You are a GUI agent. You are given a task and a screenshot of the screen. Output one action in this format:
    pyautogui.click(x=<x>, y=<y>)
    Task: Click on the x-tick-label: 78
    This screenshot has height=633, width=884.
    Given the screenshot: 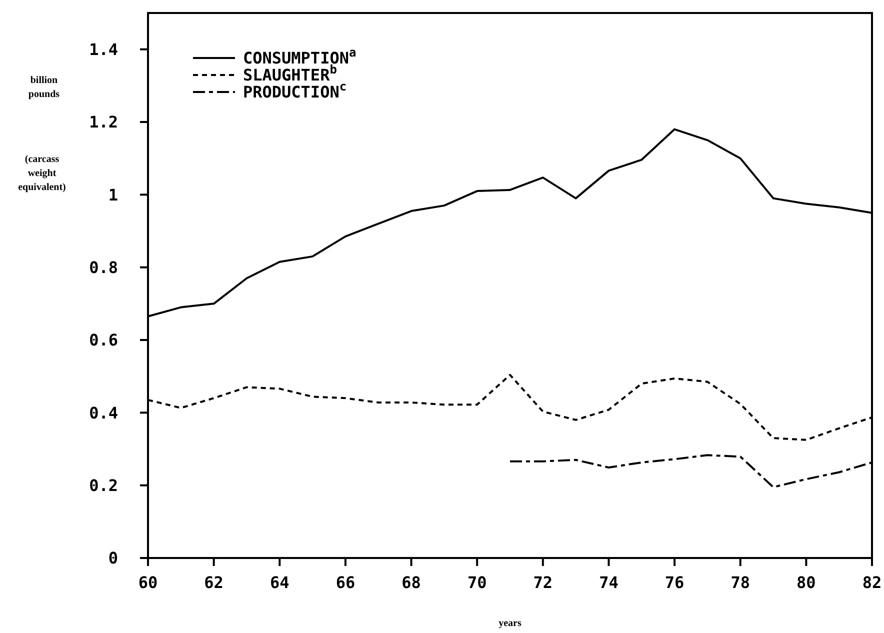 What is the action you would take?
    pyautogui.click(x=740, y=582)
    